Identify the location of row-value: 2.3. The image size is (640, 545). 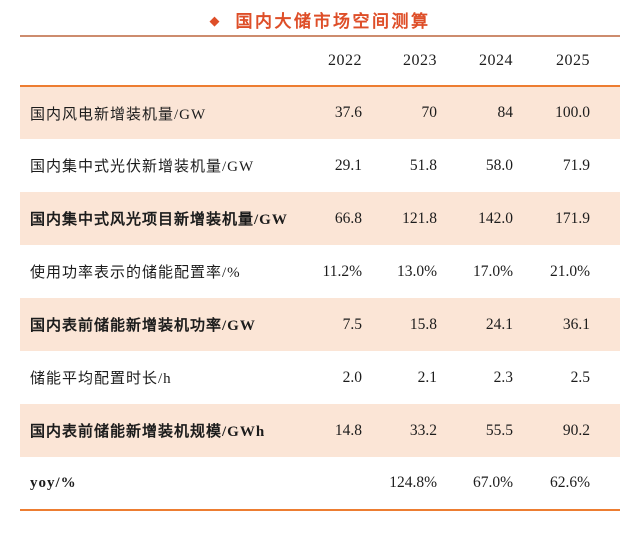
(503, 377).